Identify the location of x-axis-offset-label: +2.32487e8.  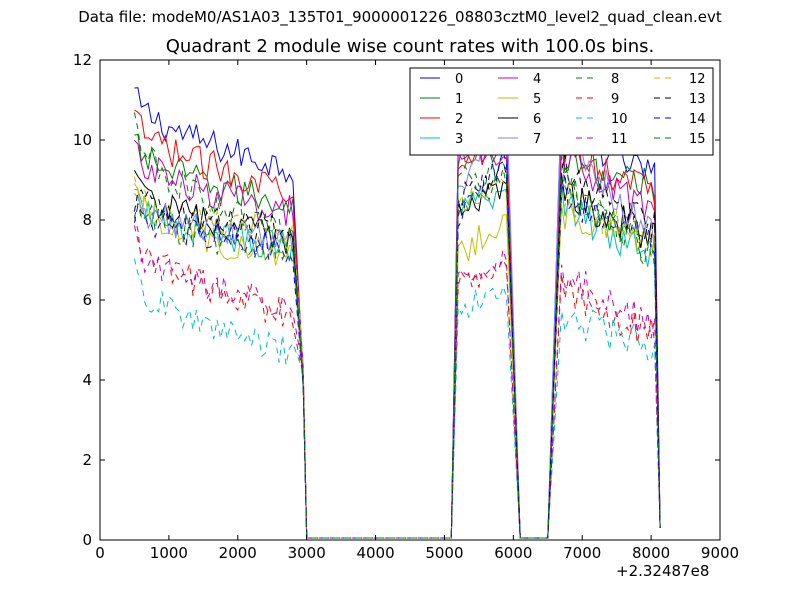
(663, 571).